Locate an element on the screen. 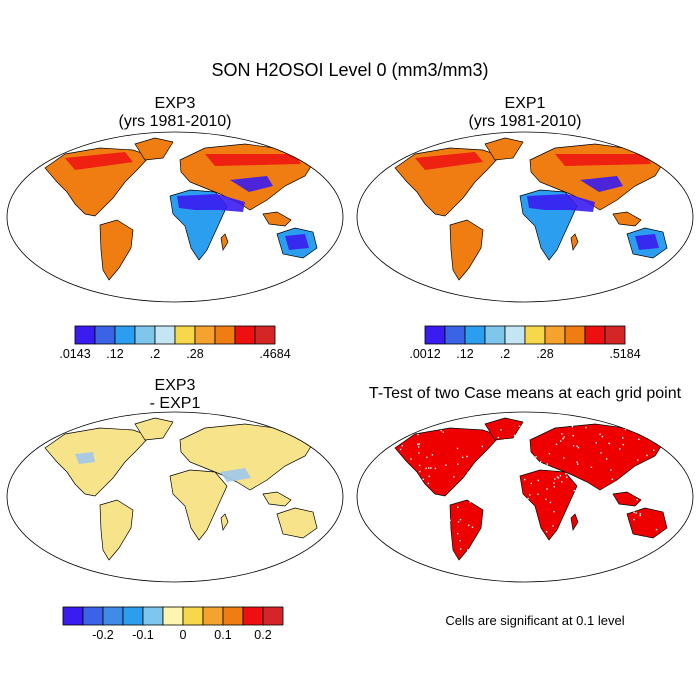  colorbar-exp1-label: .5184 is located at coordinates (624, 354).